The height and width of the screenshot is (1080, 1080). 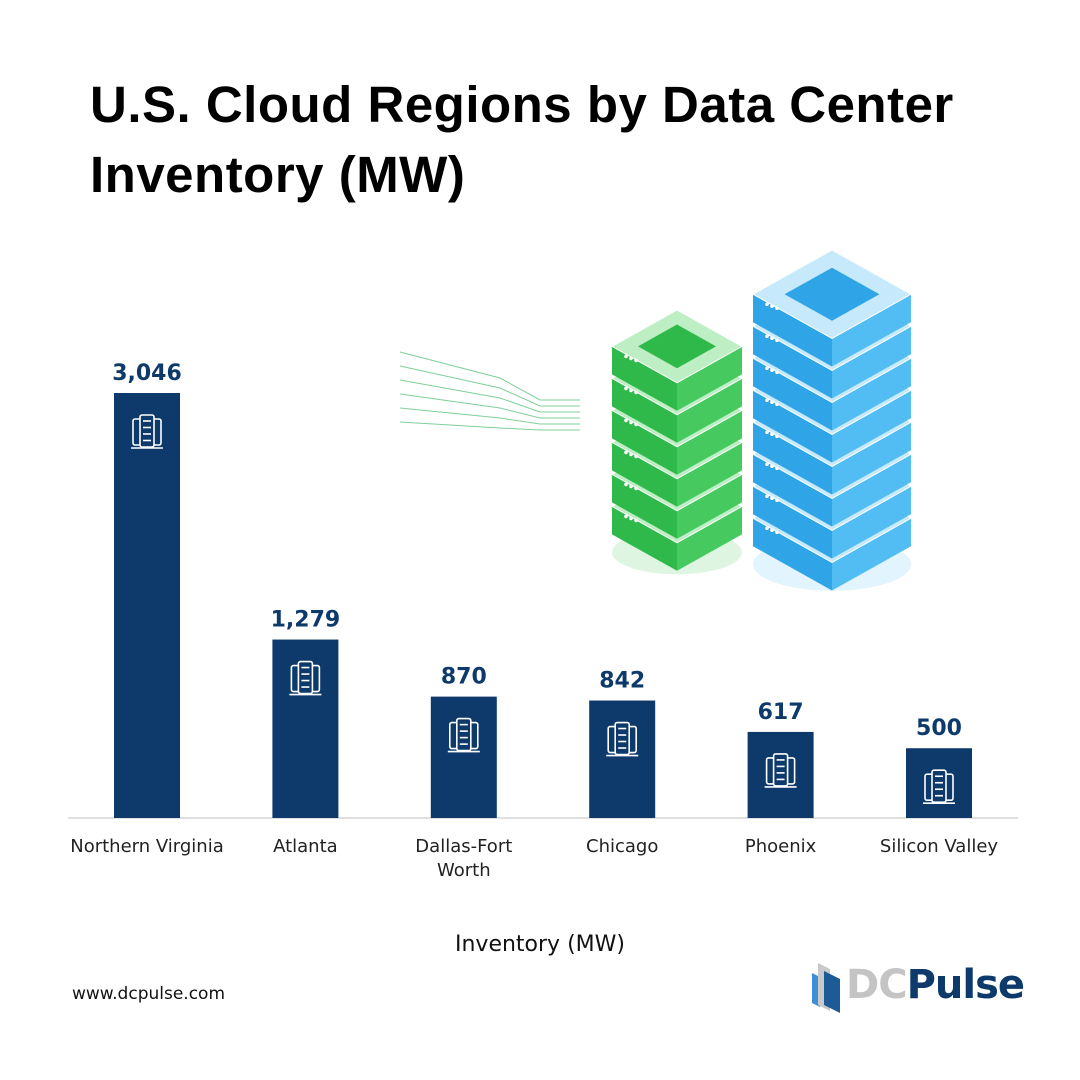 What do you see at coordinates (781, 712) in the screenshot?
I see `data-label: 617` at bounding box center [781, 712].